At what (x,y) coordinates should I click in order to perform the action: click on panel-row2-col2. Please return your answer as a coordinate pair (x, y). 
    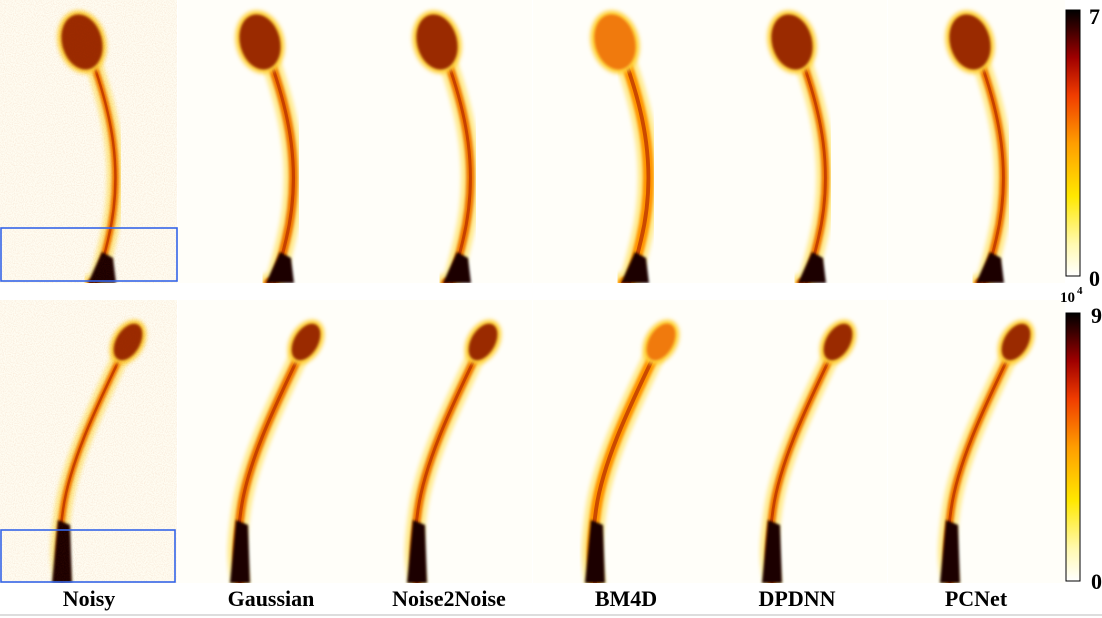
    Looking at the image, I should click on (266, 441).